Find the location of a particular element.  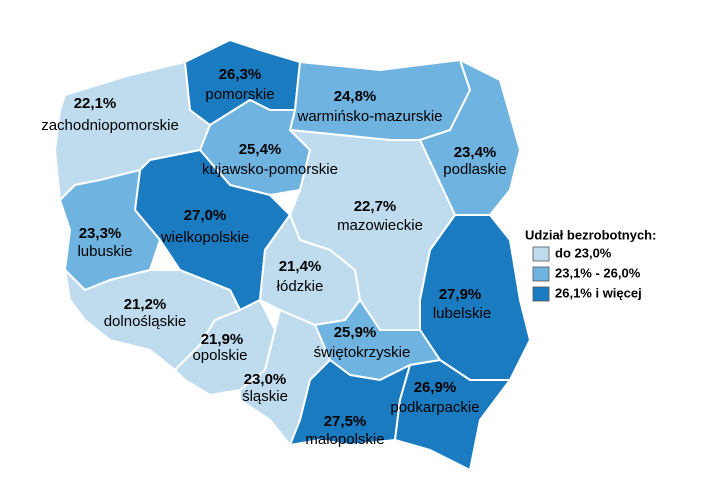

region-name: śląskie is located at coordinates (265, 396).